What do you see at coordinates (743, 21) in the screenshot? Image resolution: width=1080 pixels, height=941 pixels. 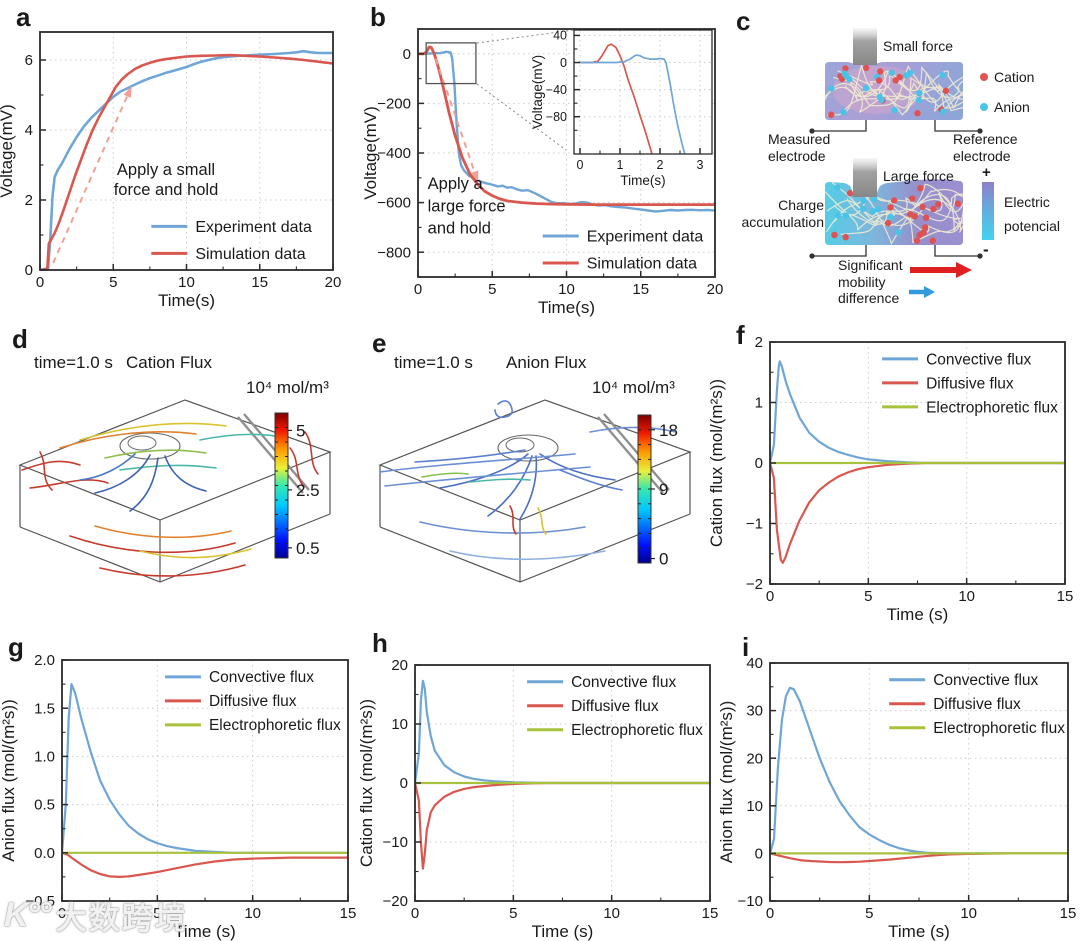 I see `panel-c-label: c` at bounding box center [743, 21].